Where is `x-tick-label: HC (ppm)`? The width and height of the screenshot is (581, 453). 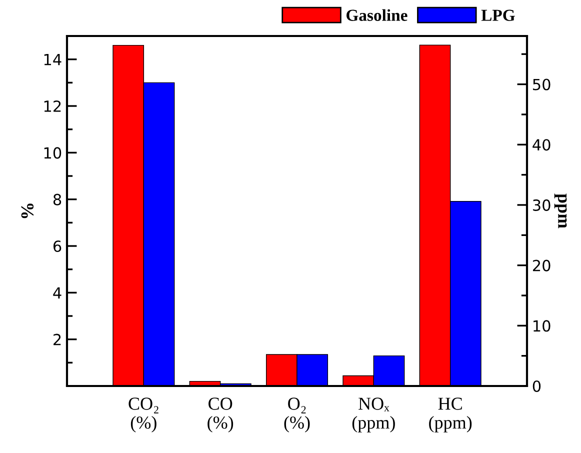 x-tick-label: HC (ppm) is located at coordinates (450, 415).